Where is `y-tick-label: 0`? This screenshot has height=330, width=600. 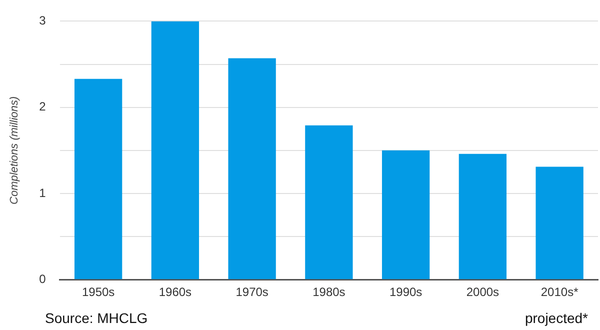
y-tick-label: 0 is located at coordinates (42, 279).